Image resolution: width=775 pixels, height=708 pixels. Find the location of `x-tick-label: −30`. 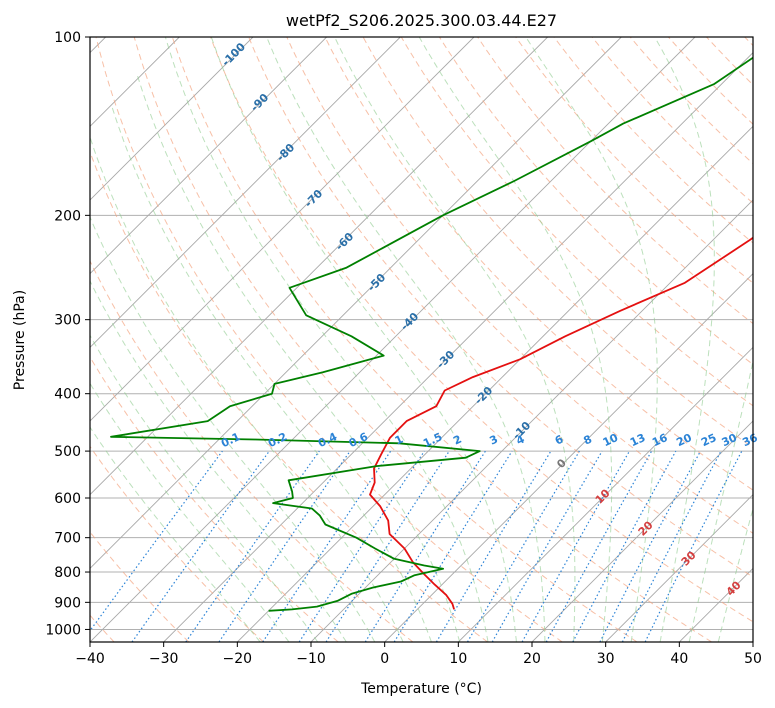

x-tick-label: −30 is located at coordinates (164, 659).